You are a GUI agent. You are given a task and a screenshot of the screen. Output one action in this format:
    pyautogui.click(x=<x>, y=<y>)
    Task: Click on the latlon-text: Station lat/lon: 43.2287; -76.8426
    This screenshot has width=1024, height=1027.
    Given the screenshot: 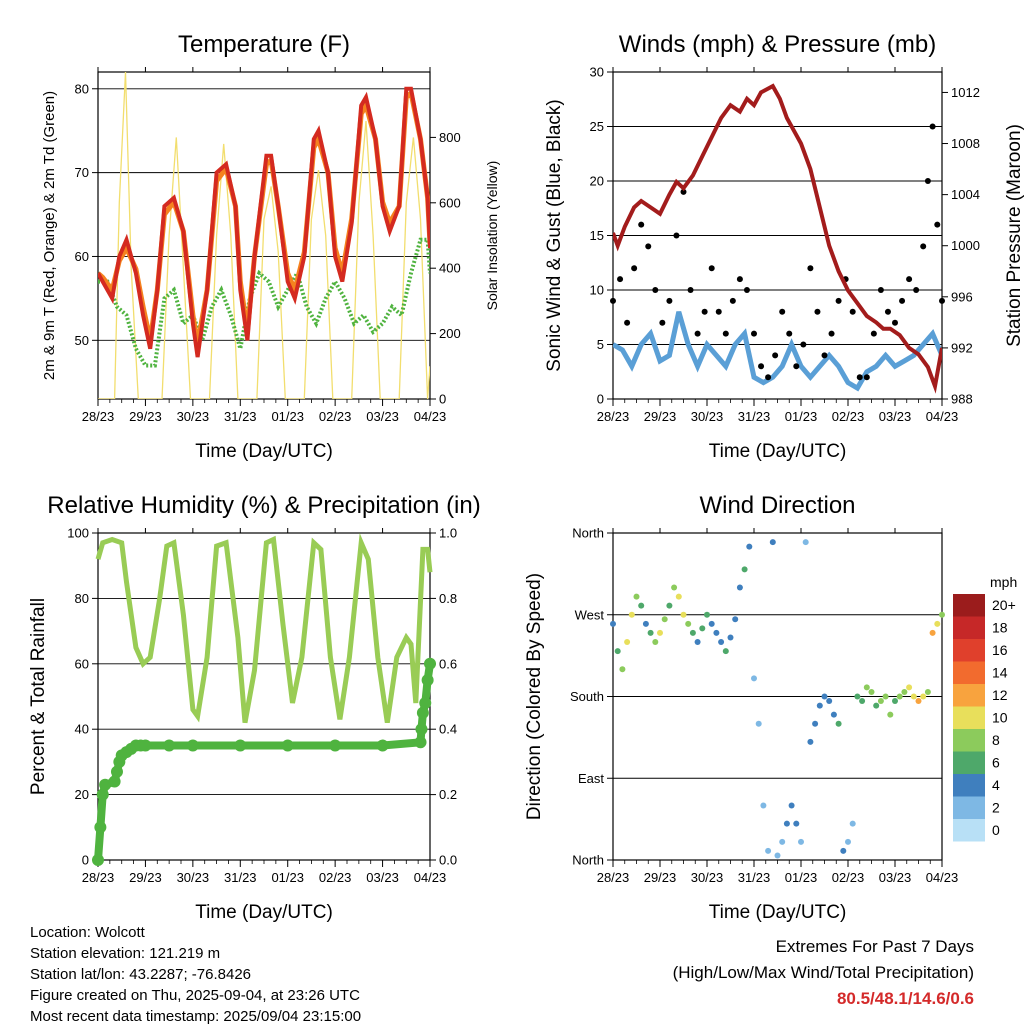 What is the action you would take?
    pyautogui.click(x=141, y=974)
    